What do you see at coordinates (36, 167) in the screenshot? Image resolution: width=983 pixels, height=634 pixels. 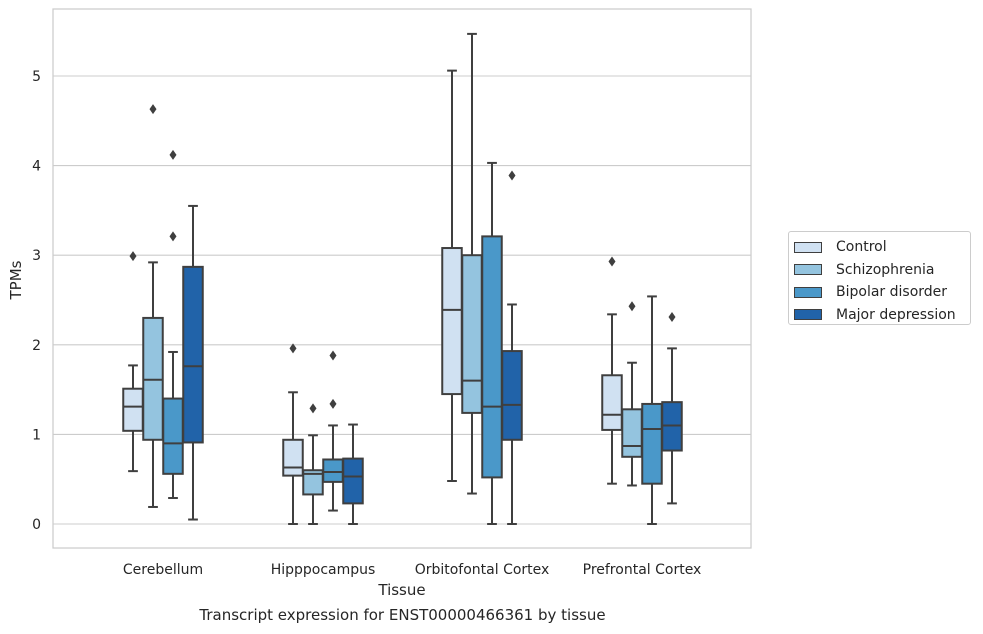 I see `y-tick-label: 4` at bounding box center [36, 167].